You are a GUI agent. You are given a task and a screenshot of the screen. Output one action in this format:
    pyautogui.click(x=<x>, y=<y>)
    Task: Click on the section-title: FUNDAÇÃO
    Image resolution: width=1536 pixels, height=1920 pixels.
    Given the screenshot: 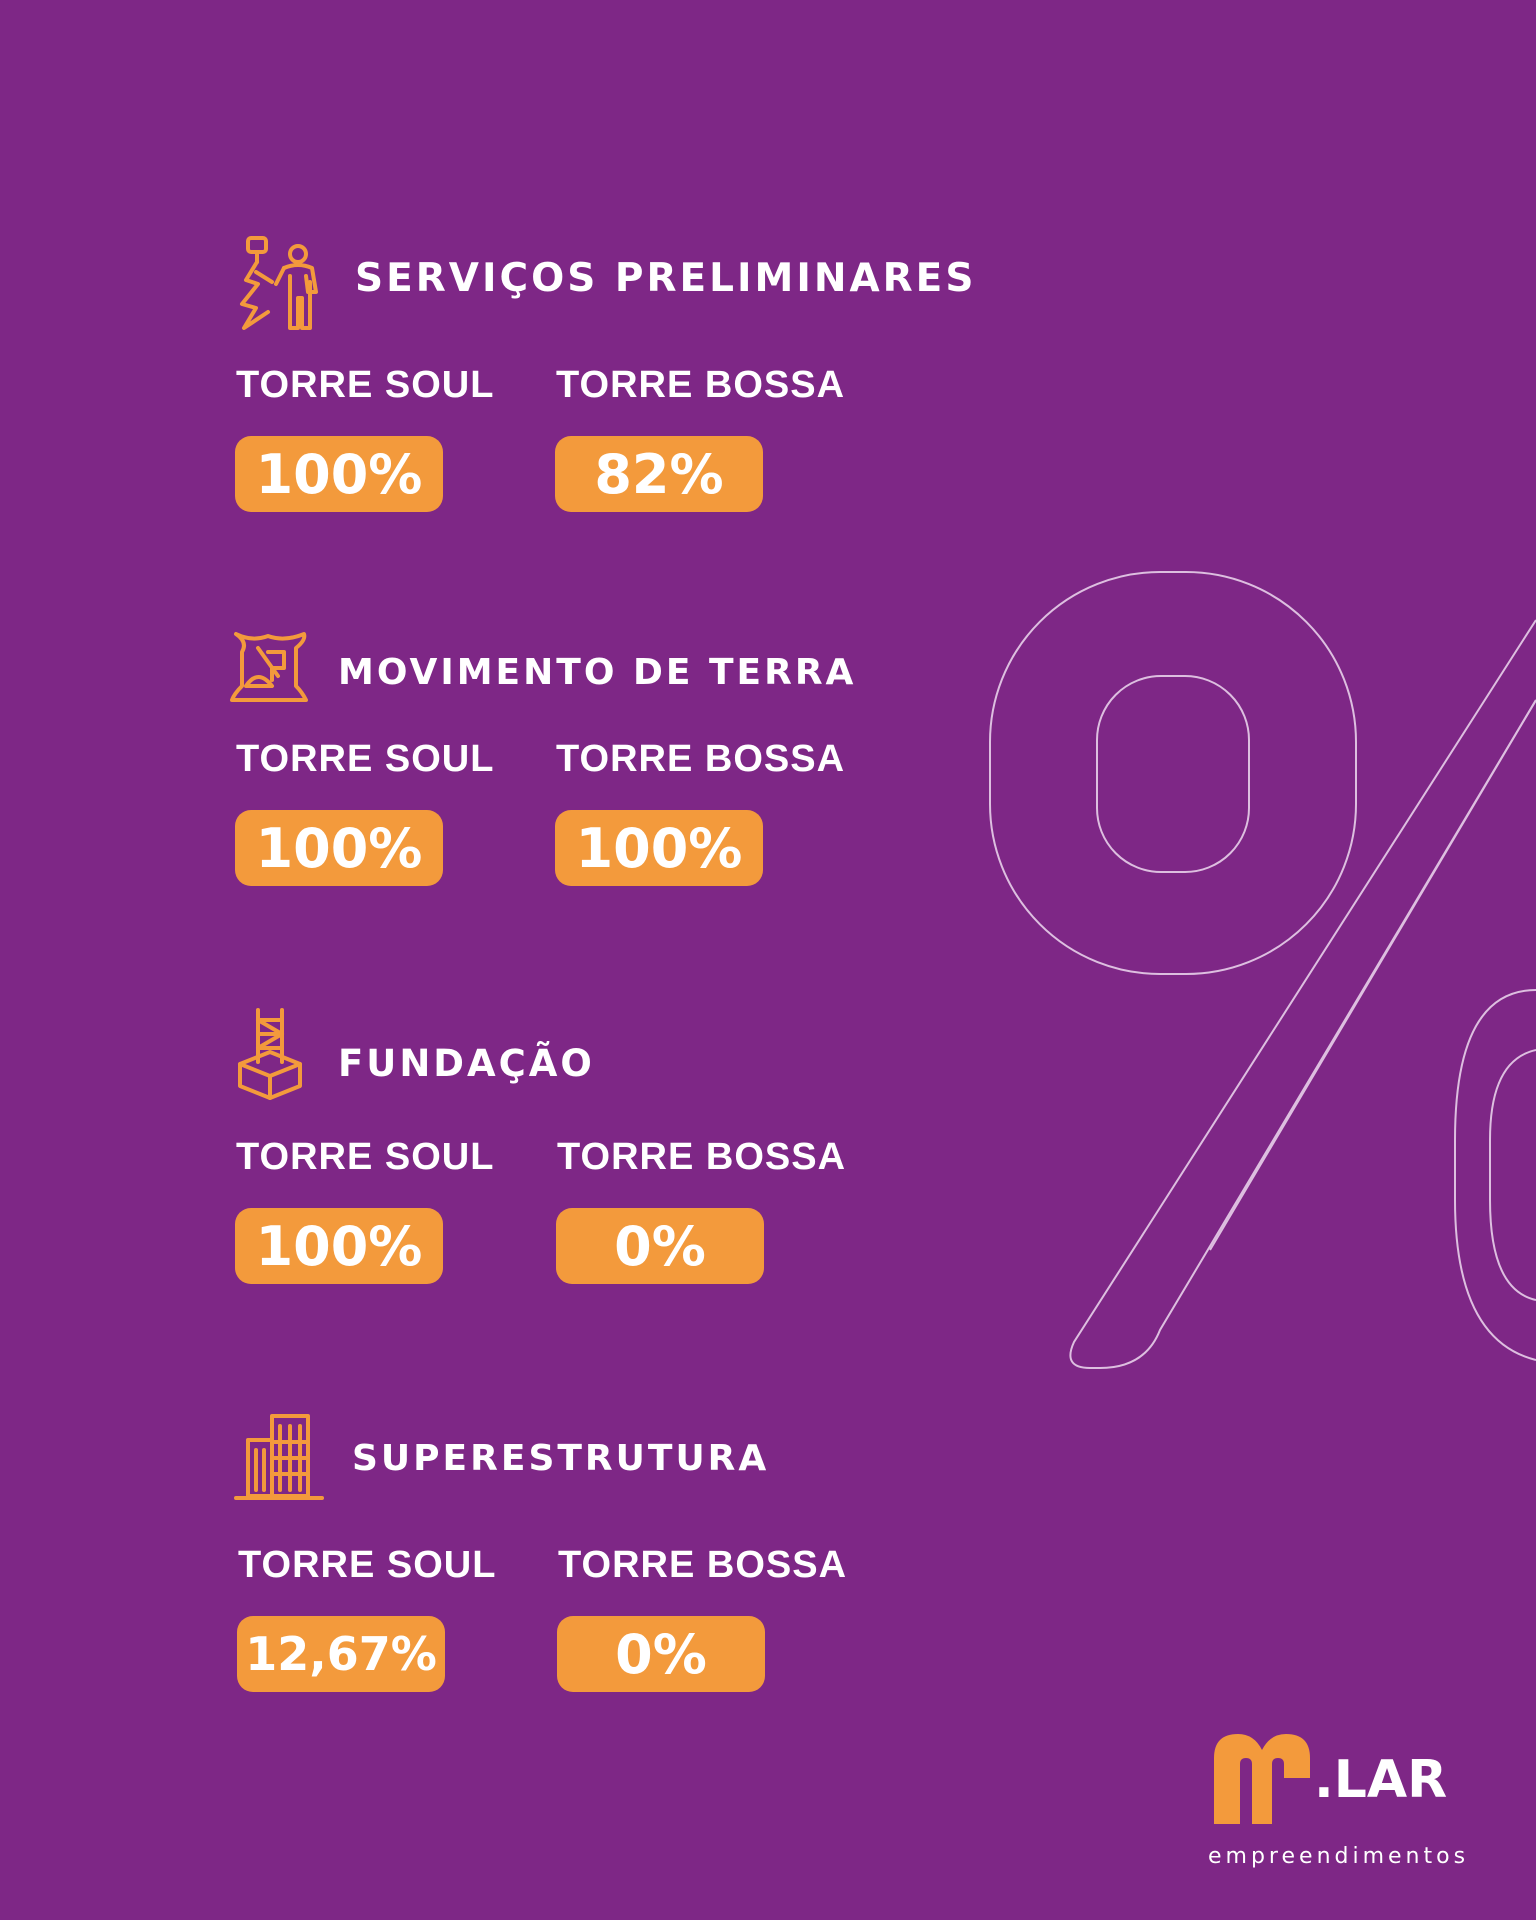 What is the action you would take?
    pyautogui.click(x=466, y=1063)
    